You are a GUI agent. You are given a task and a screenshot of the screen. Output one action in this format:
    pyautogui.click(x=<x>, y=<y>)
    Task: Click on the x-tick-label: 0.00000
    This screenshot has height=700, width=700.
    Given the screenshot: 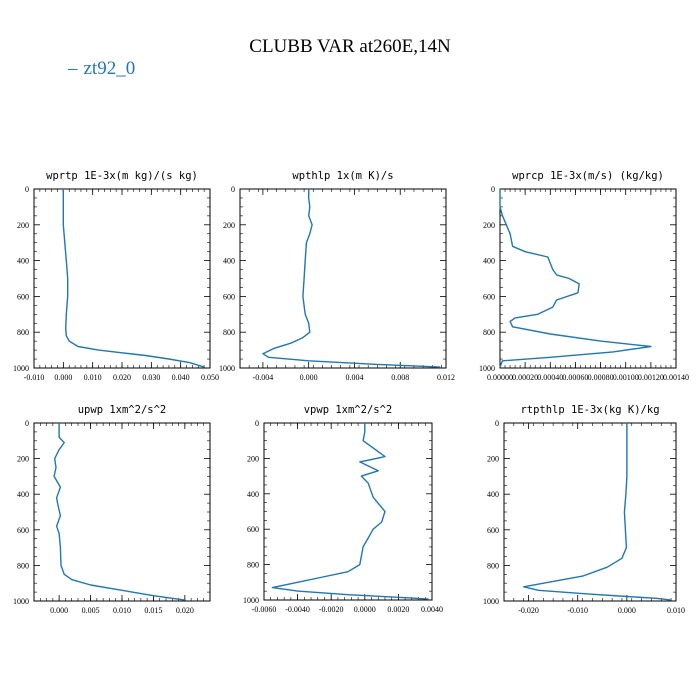 What is the action you would take?
    pyautogui.click(x=500, y=377)
    